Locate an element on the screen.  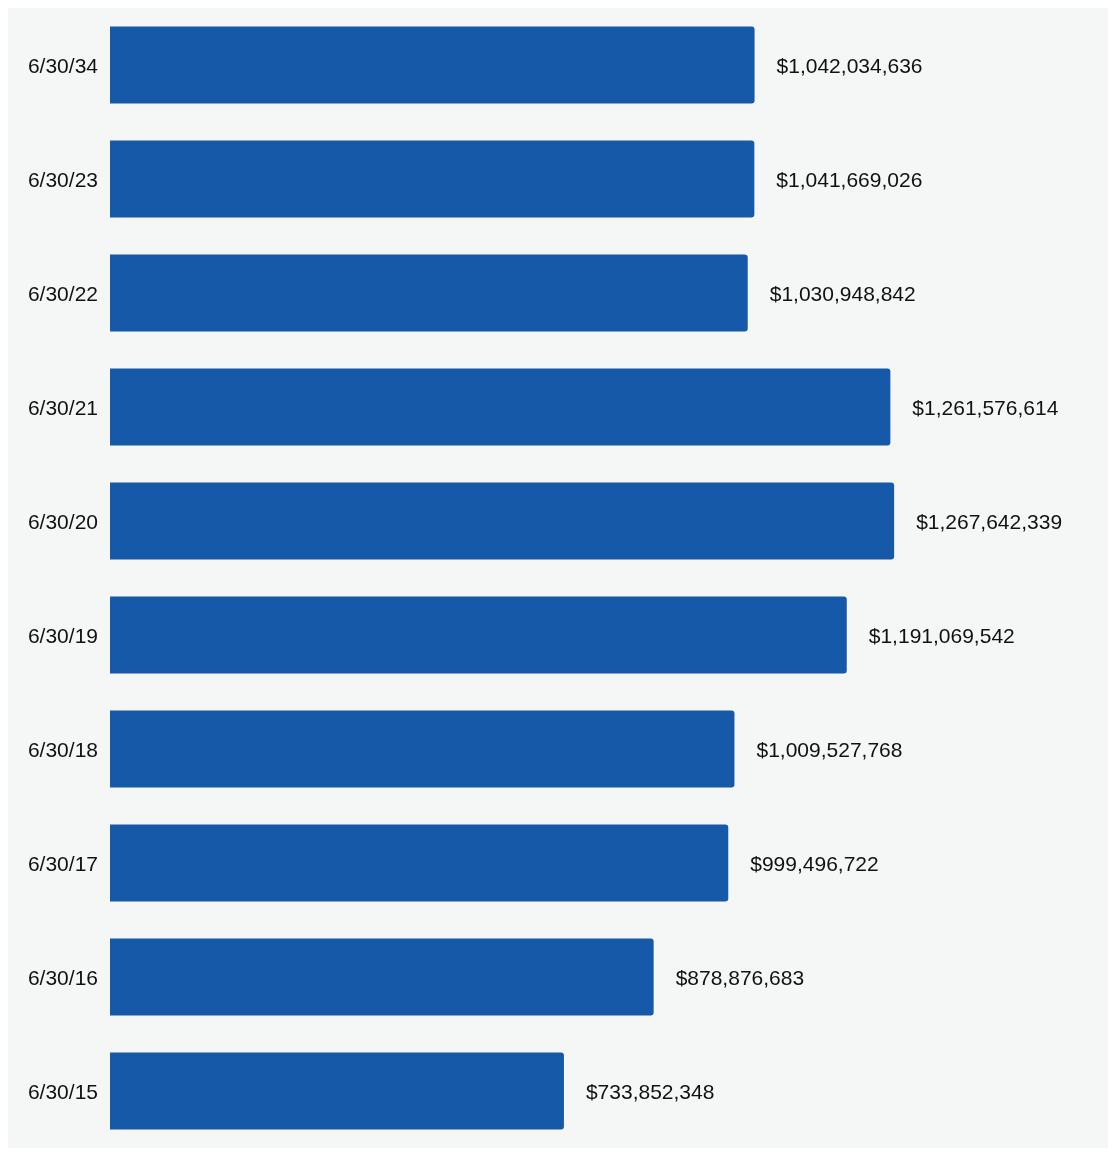
data-label: $1,261,576,614 is located at coordinates (985, 407).